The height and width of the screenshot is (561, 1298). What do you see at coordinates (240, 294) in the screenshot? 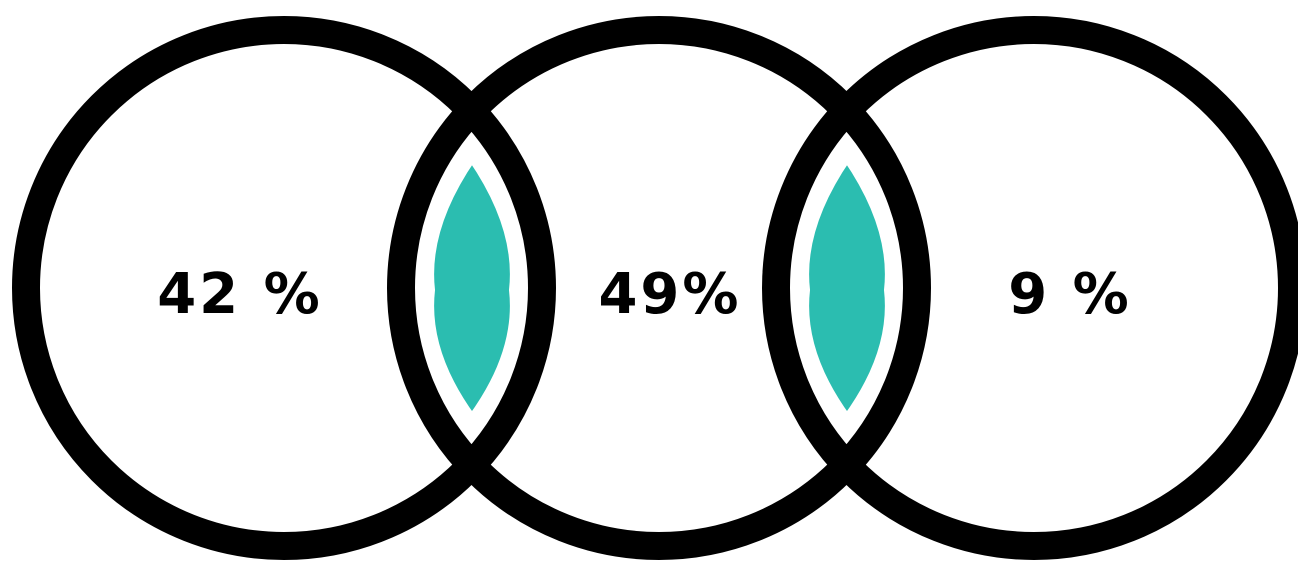
I see `circle-left-label: 42 %` at bounding box center [240, 294].